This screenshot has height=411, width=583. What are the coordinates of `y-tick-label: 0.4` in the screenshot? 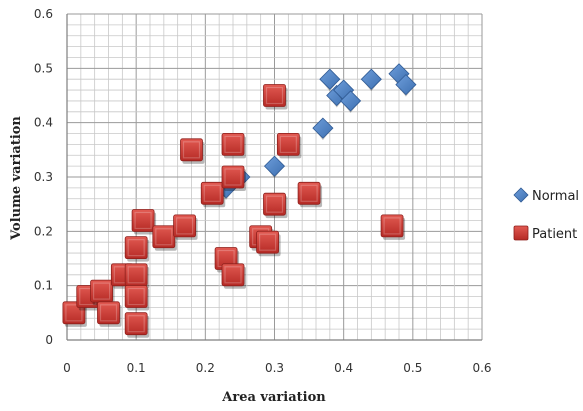 It's located at (43, 123).